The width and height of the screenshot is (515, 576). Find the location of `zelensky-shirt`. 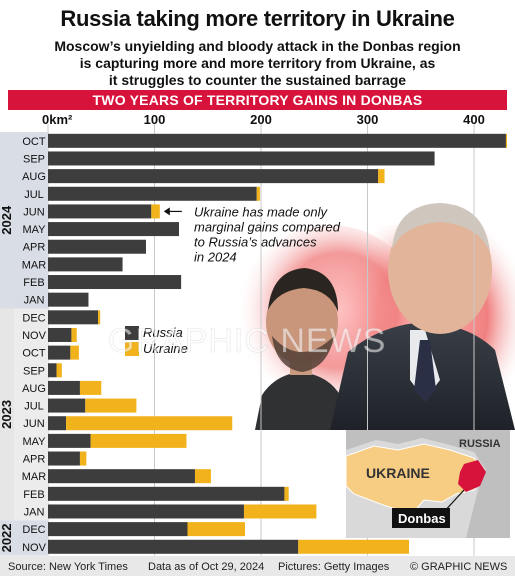

zelensky-shirt is located at coordinates (301, 401).